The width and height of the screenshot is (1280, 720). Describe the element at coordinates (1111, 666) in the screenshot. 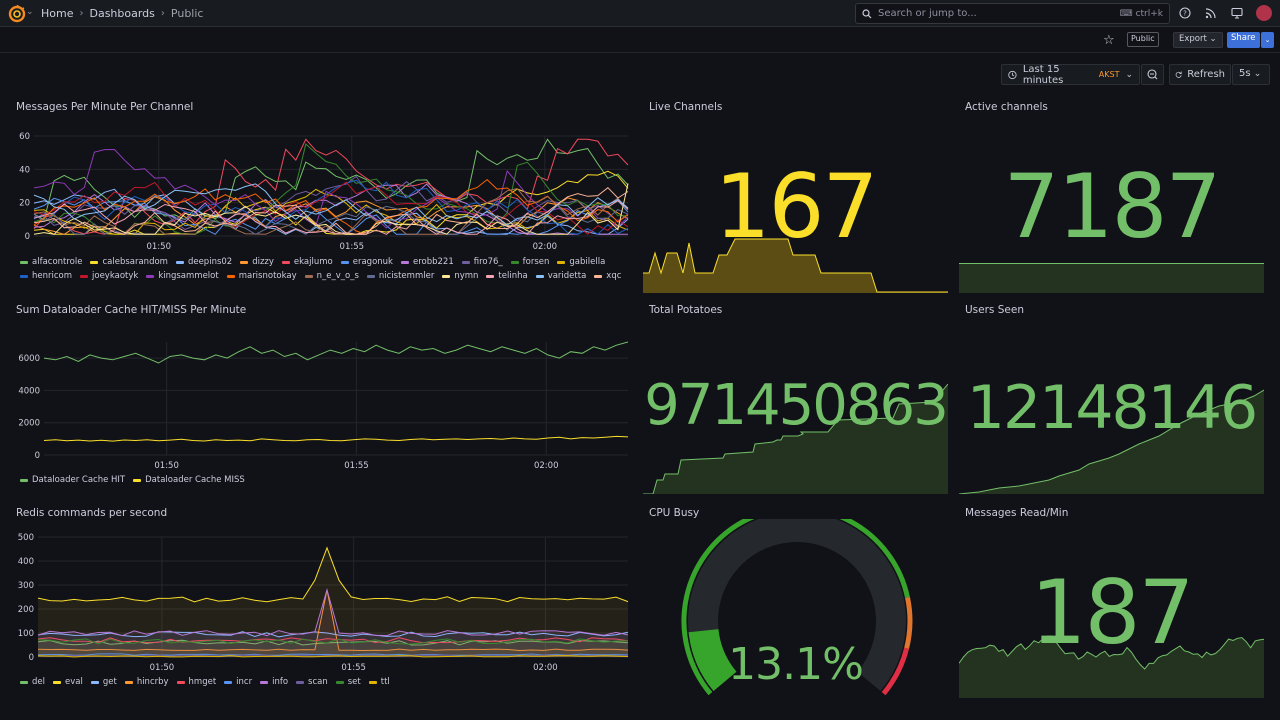

I see `messages-read-sparkline` at that location.